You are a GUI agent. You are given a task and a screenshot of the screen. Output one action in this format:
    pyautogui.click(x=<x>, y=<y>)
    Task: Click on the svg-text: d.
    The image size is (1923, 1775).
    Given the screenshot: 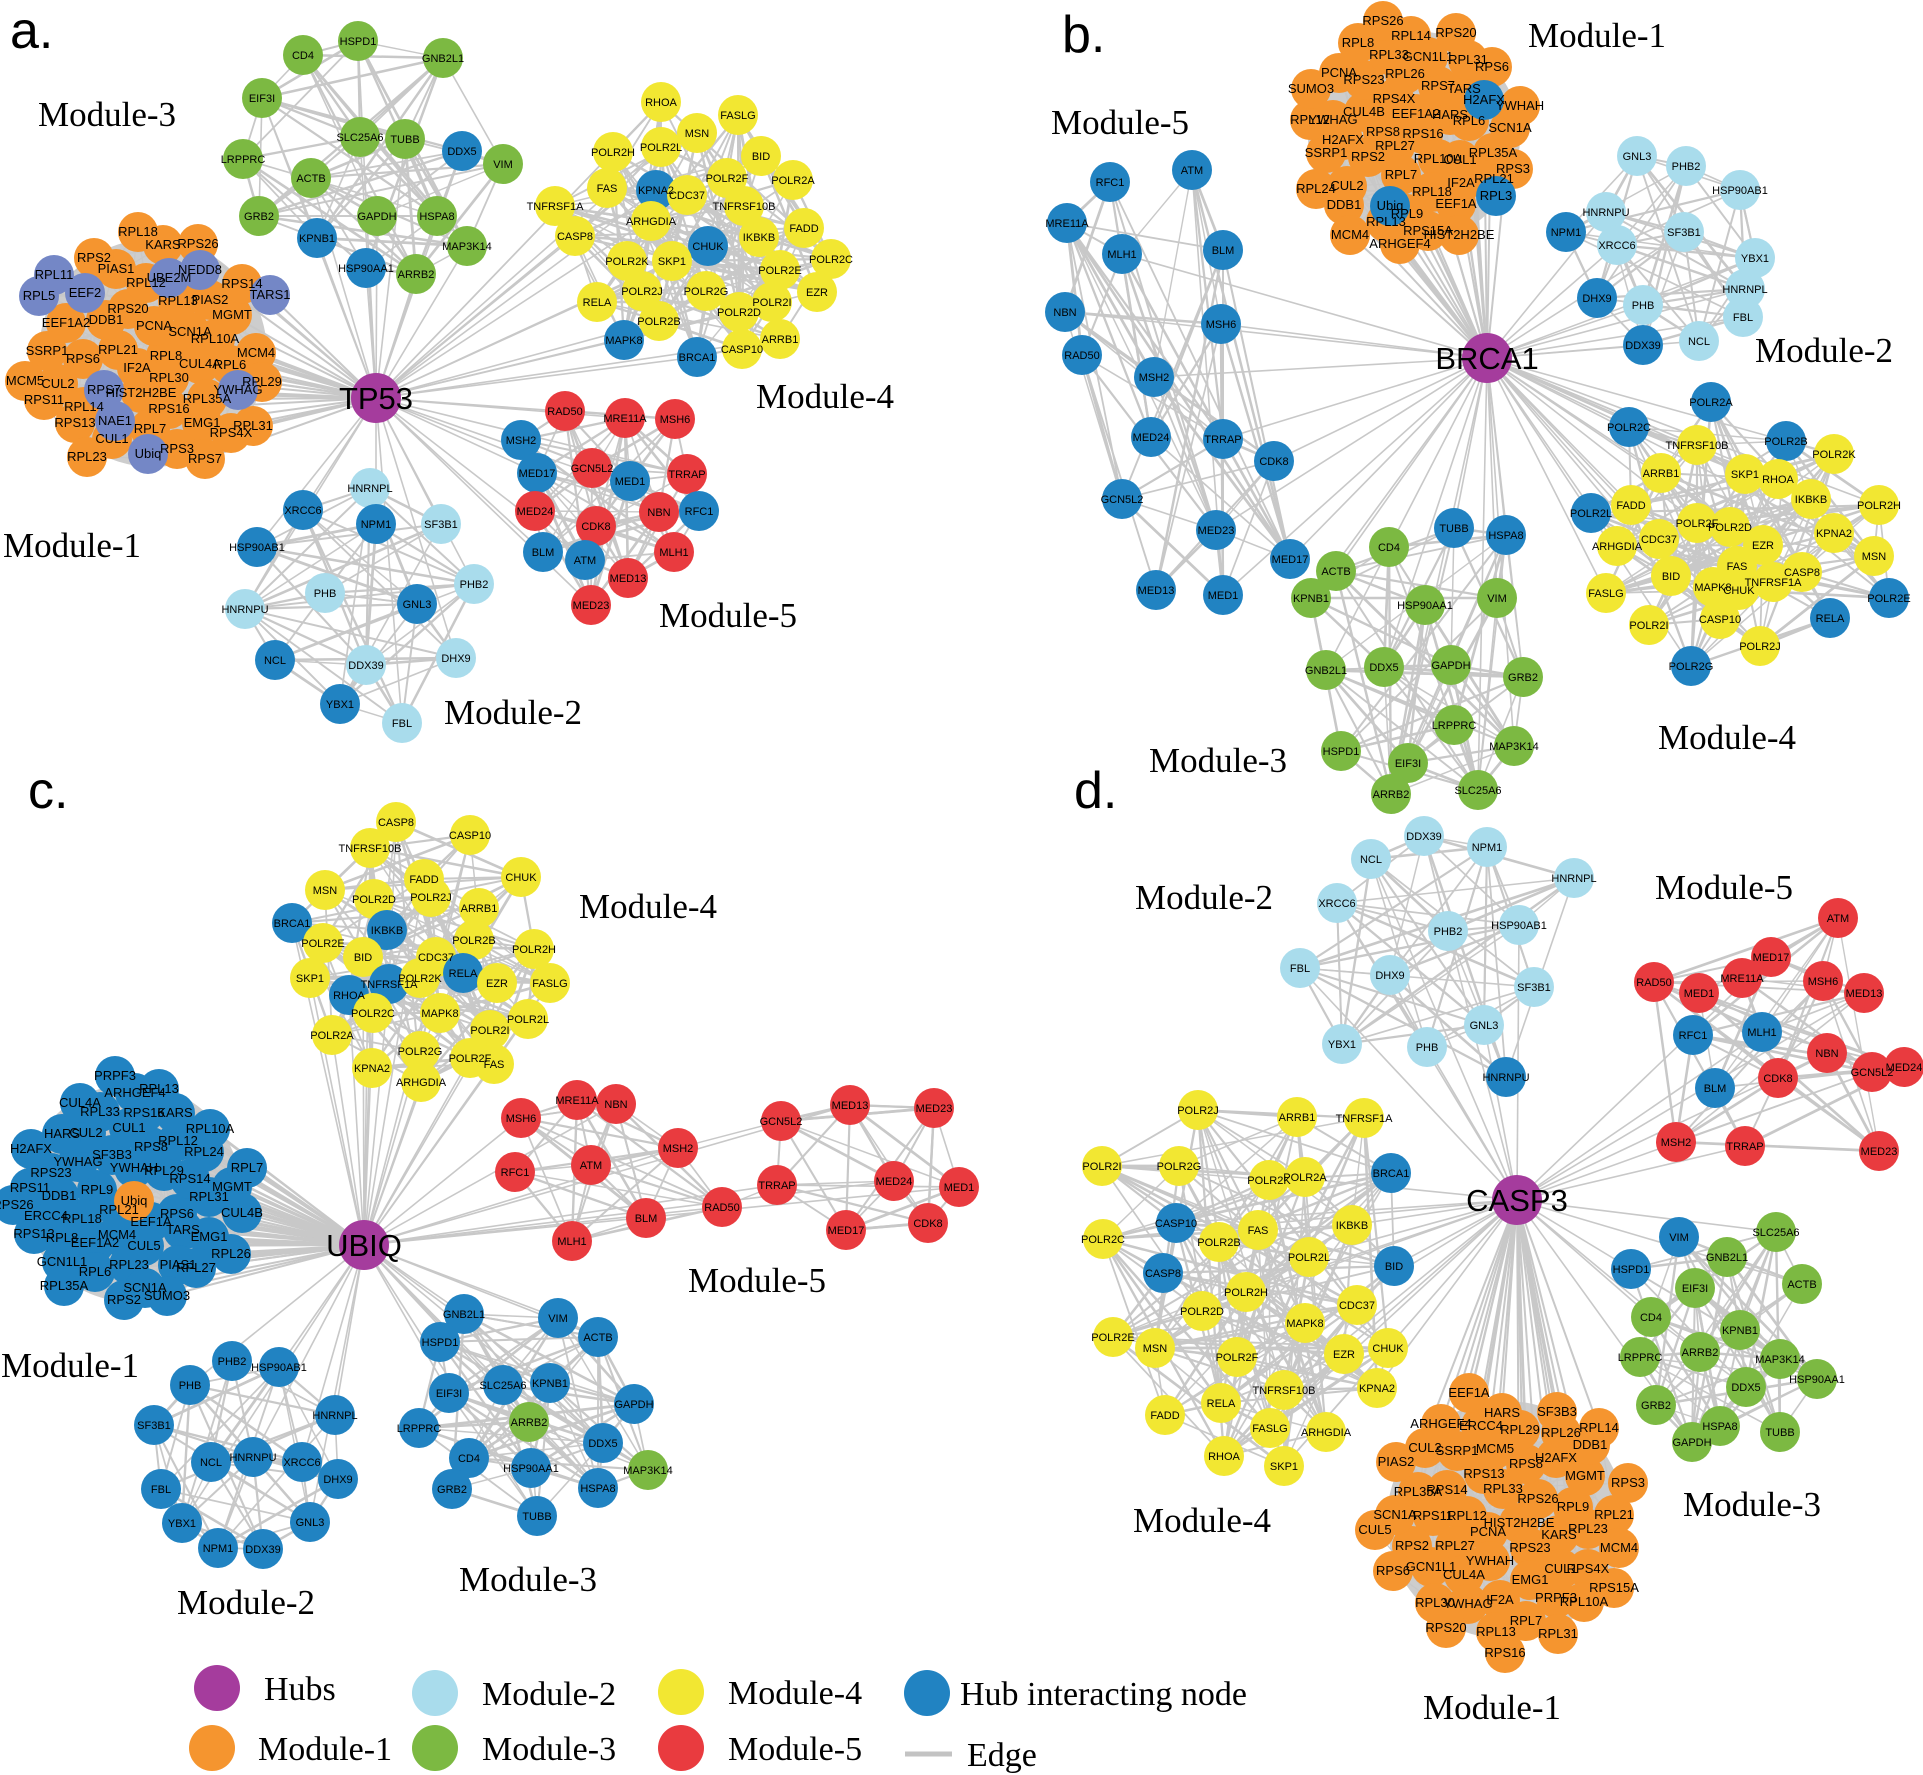 What is the action you would take?
    pyautogui.click(x=1095, y=791)
    